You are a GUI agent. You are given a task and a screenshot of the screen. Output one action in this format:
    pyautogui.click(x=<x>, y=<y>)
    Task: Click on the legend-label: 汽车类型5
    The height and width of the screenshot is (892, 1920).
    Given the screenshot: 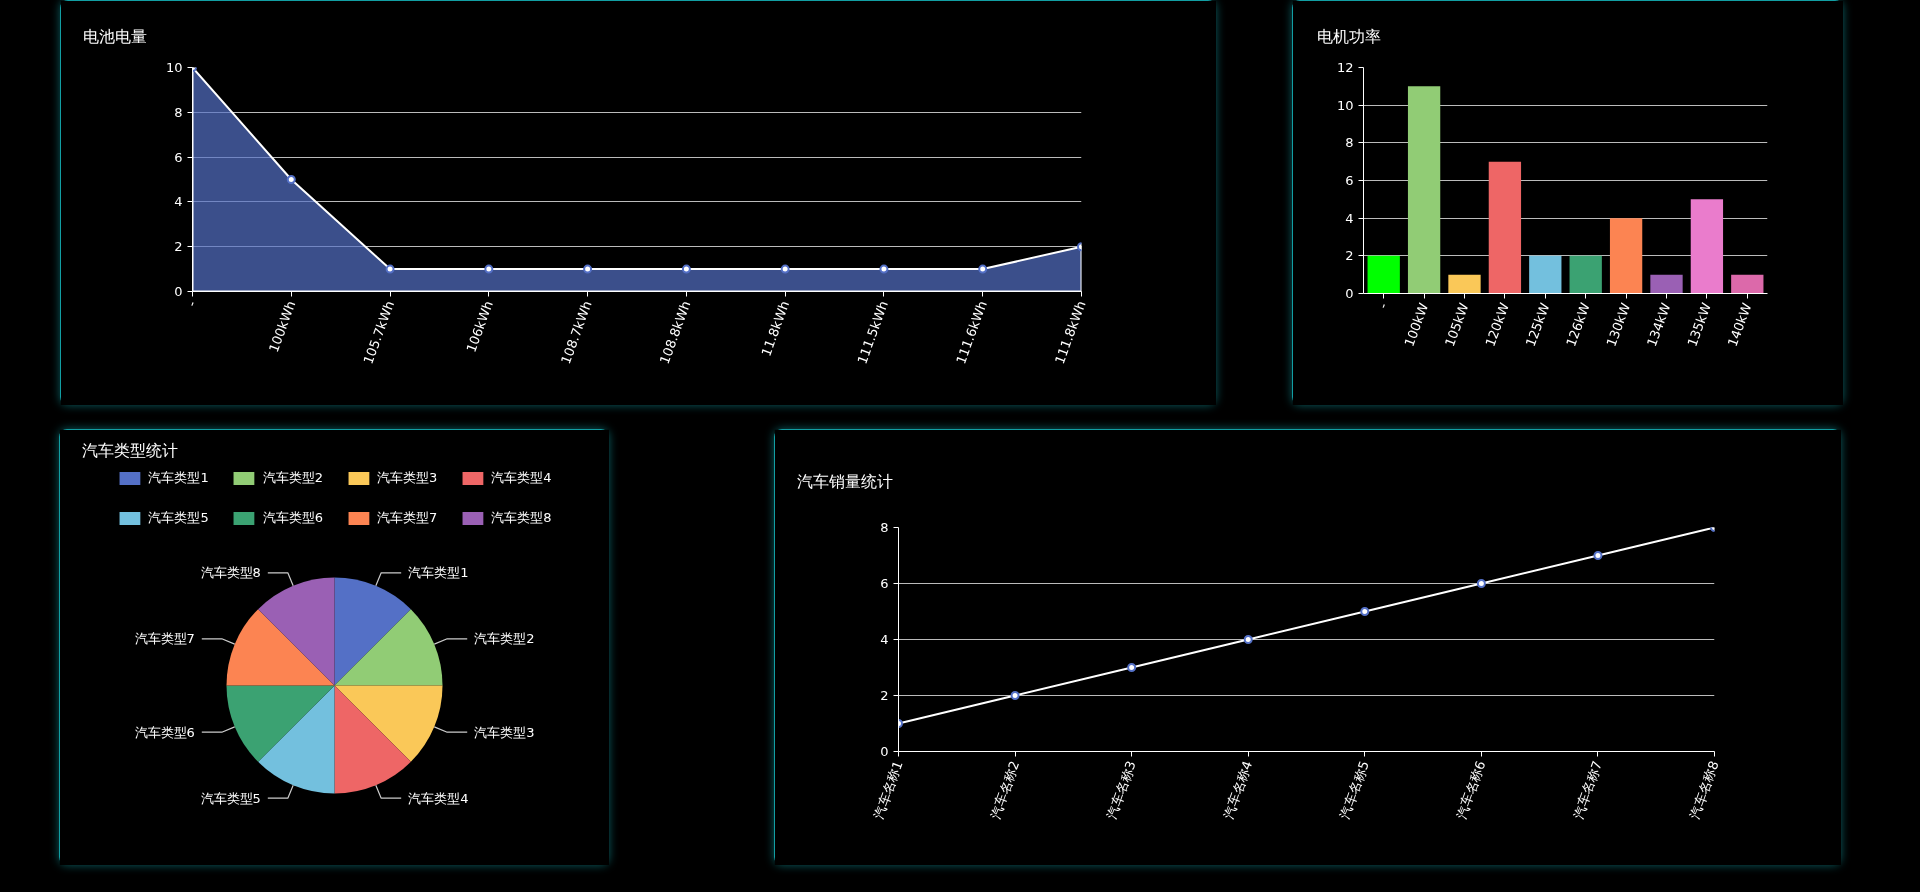 What is the action you would take?
    pyautogui.click(x=178, y=518)
    